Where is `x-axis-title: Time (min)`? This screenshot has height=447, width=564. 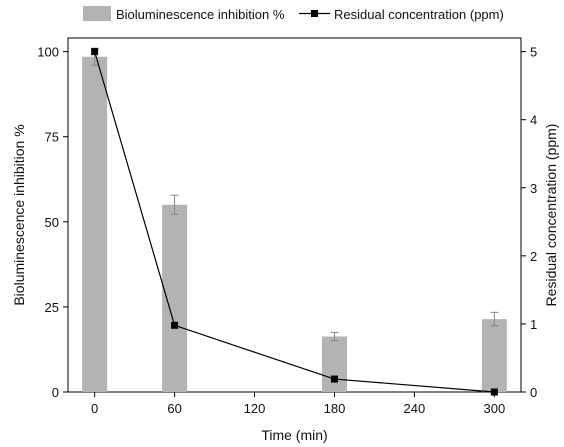
x-axis-title: Time (min) is located at coordinates (294, 435).